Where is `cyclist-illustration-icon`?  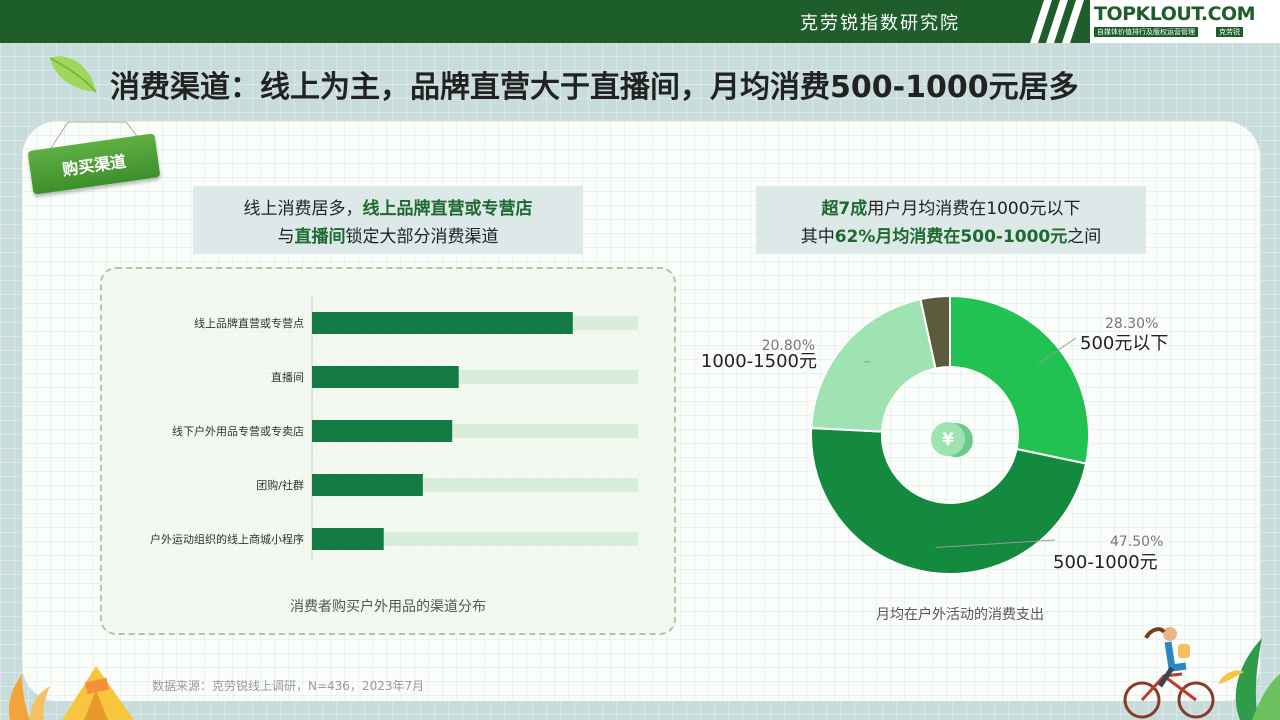
cyclist-illustration-icon is located at coordinates (1201, 673).